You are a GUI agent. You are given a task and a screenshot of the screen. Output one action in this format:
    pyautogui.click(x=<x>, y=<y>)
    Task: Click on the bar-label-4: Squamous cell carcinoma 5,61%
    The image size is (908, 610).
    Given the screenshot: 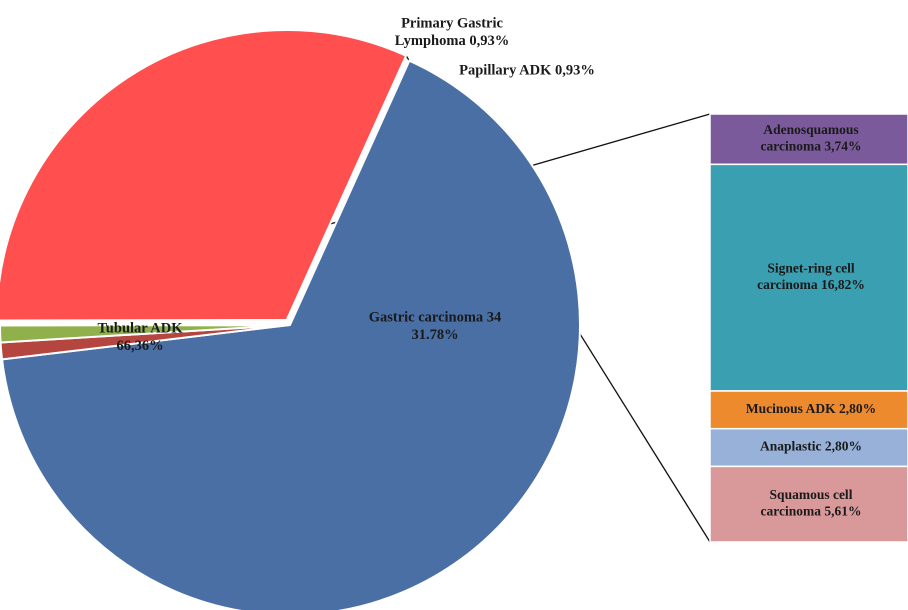 What is the action you would take?
    pyautogui.click(x=811, y=502)
    